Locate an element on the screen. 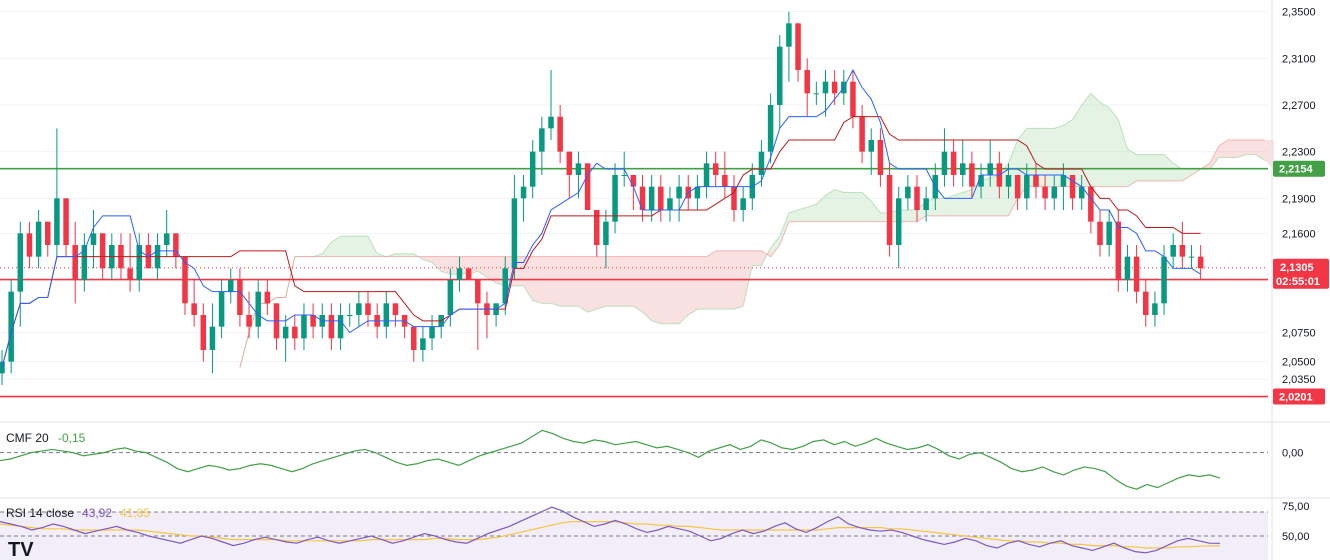  price-tick-label: 2,2700 is located at coordinates (1299, 106).